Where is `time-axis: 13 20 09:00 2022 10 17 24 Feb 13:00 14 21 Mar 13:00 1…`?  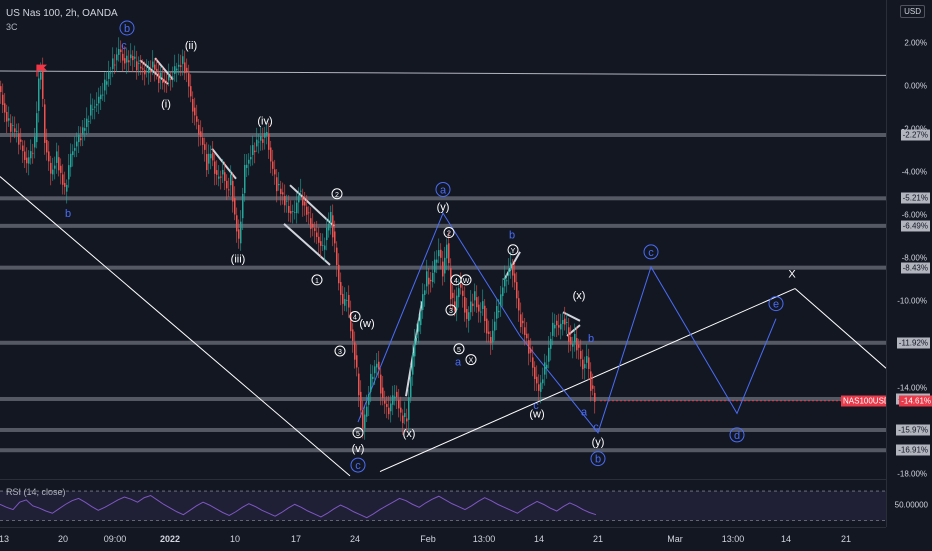 time-axis: 13 20 09:00 2022 10 17 24 Feb 13:00 14 21 Mar 13:00 1… is located at coordinates (443, 539).